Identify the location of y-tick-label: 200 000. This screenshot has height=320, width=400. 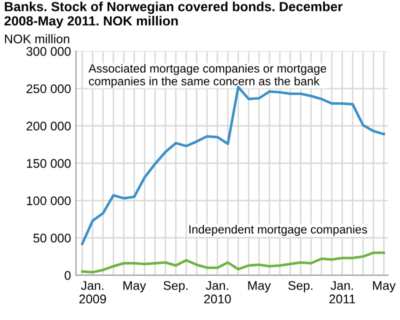
(48, 126).